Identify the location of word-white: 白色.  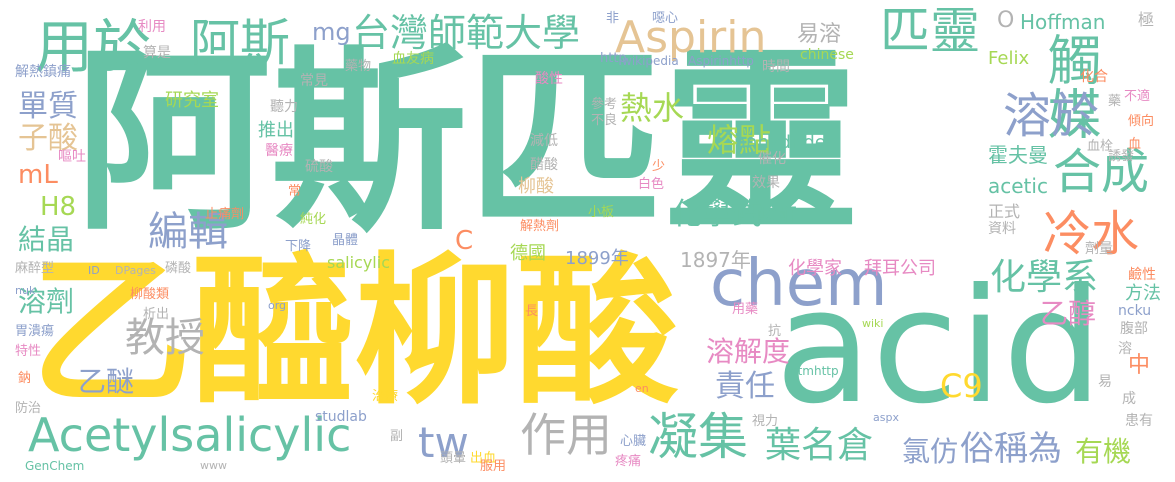
(651, 184).